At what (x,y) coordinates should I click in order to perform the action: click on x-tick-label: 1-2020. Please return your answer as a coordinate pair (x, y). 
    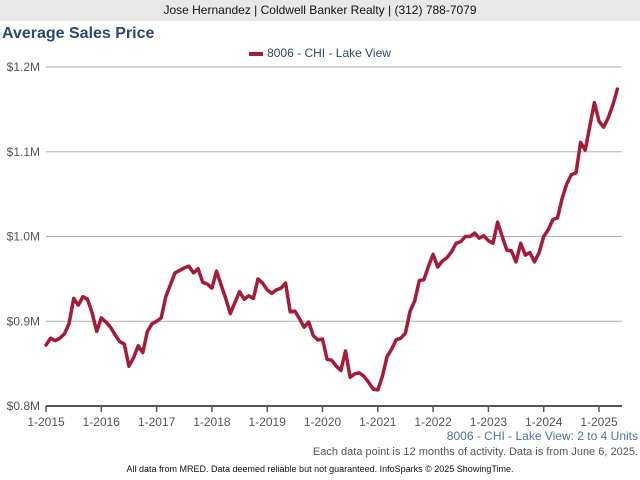
    Looking at the image, I should click on (323, 422).